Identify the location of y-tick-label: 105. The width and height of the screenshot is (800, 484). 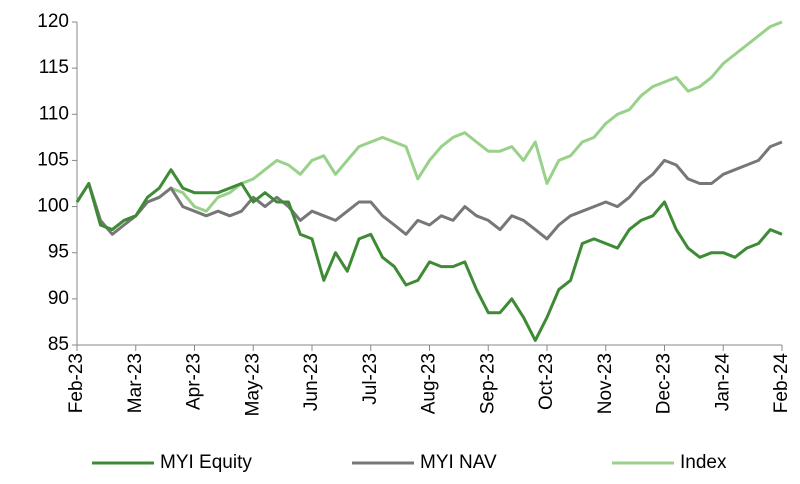
(53, 159).